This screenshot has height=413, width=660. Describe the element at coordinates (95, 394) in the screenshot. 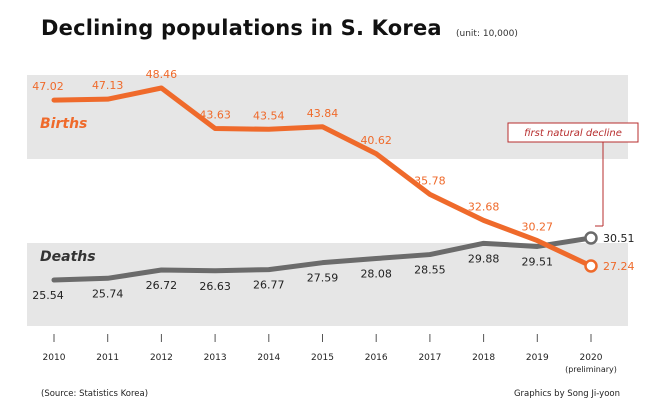

I see `source-note: (Source: Statistics Korea)` at that location.